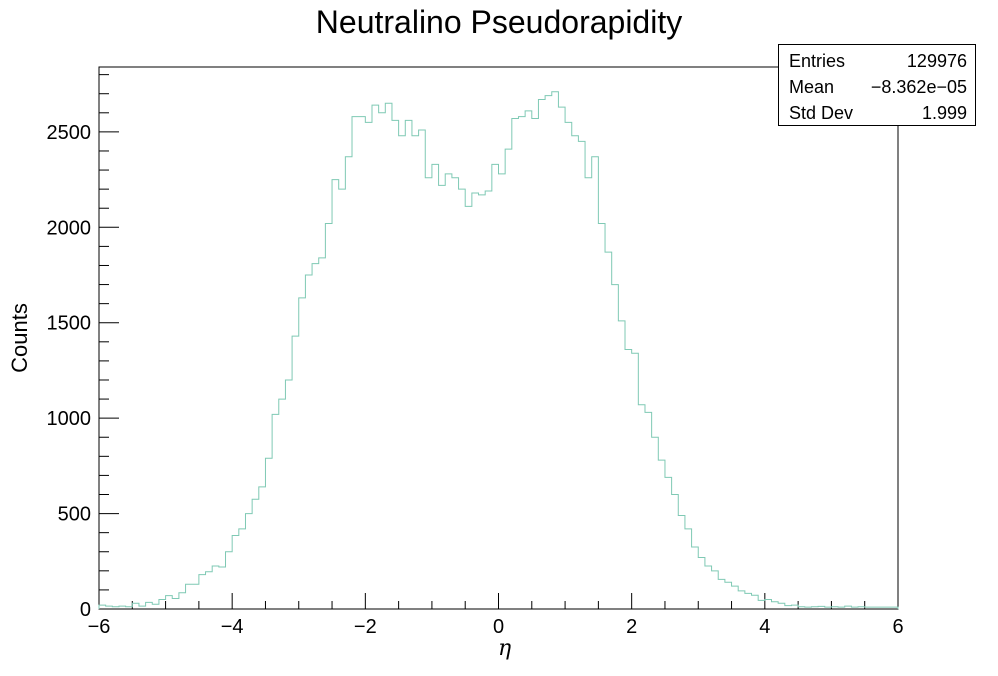 The image size is (998, 676). Describe the element at coordinates (812, 87) in the screenshot. I see `stats-mean-label: Mean` at that location.